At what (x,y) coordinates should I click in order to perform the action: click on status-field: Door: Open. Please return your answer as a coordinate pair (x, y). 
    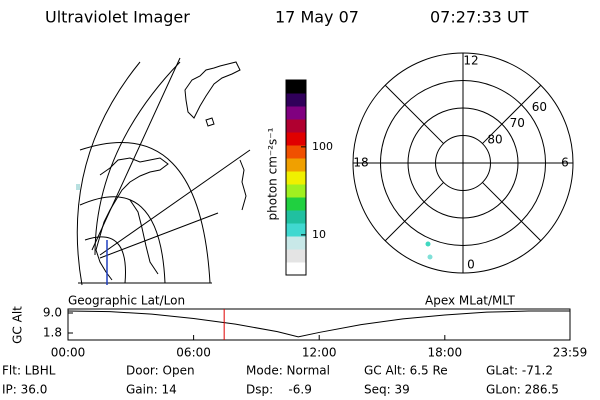
    Looking at the image, I should click on (160, 371).